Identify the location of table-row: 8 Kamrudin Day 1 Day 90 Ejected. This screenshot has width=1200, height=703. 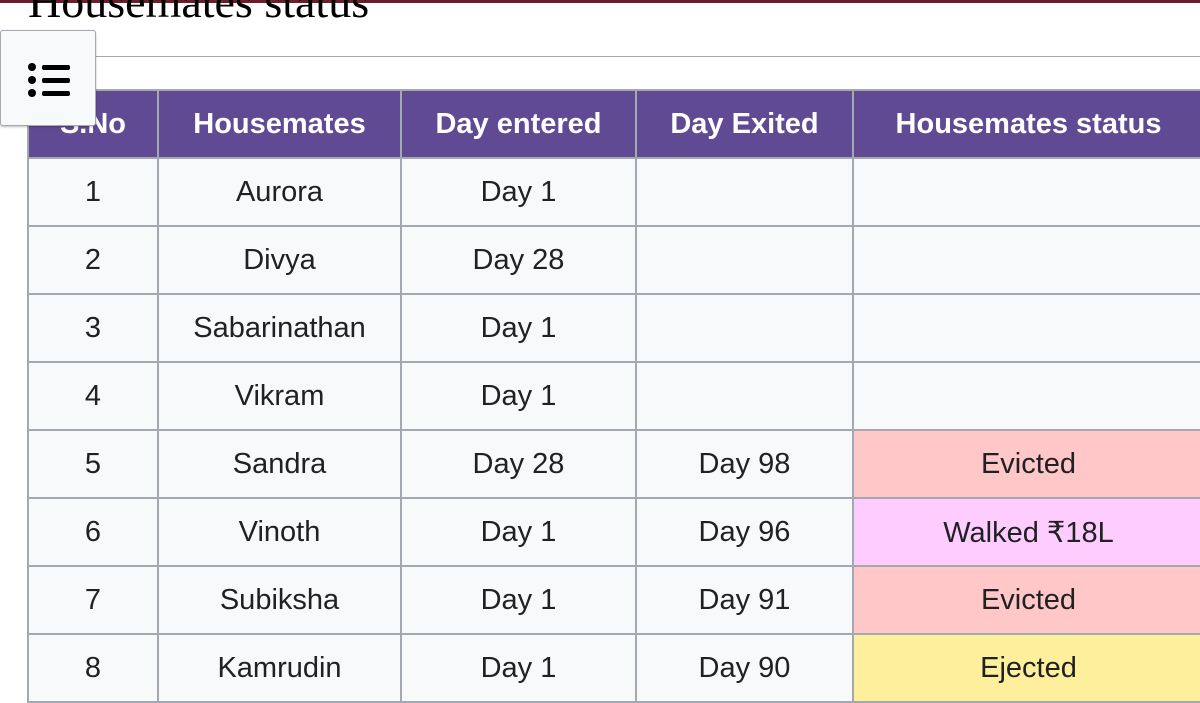
(613, 668).